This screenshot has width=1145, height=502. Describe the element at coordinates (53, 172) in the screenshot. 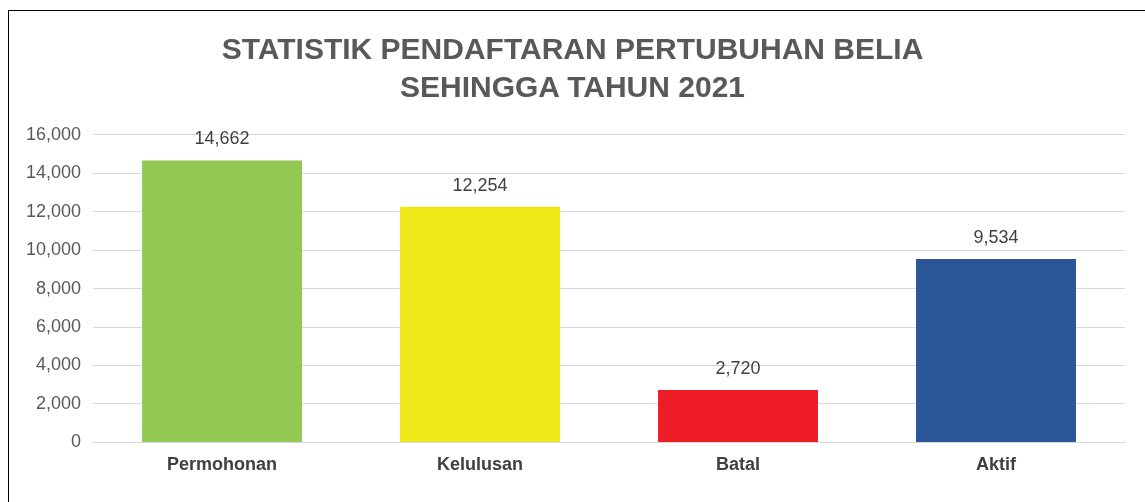

I see `y-tick-label: 14,000` at that location.